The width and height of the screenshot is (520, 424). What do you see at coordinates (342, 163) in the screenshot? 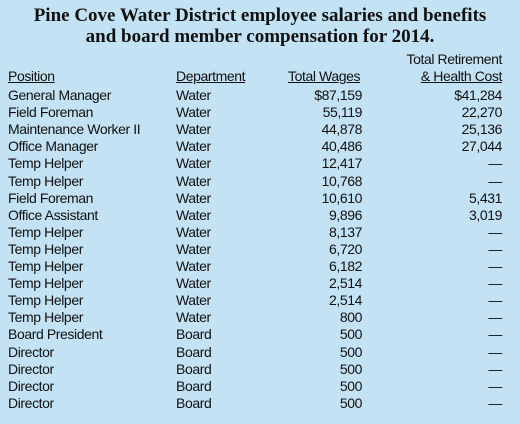
I see `table-cell: 12,417` at bounding box center [342, 163].